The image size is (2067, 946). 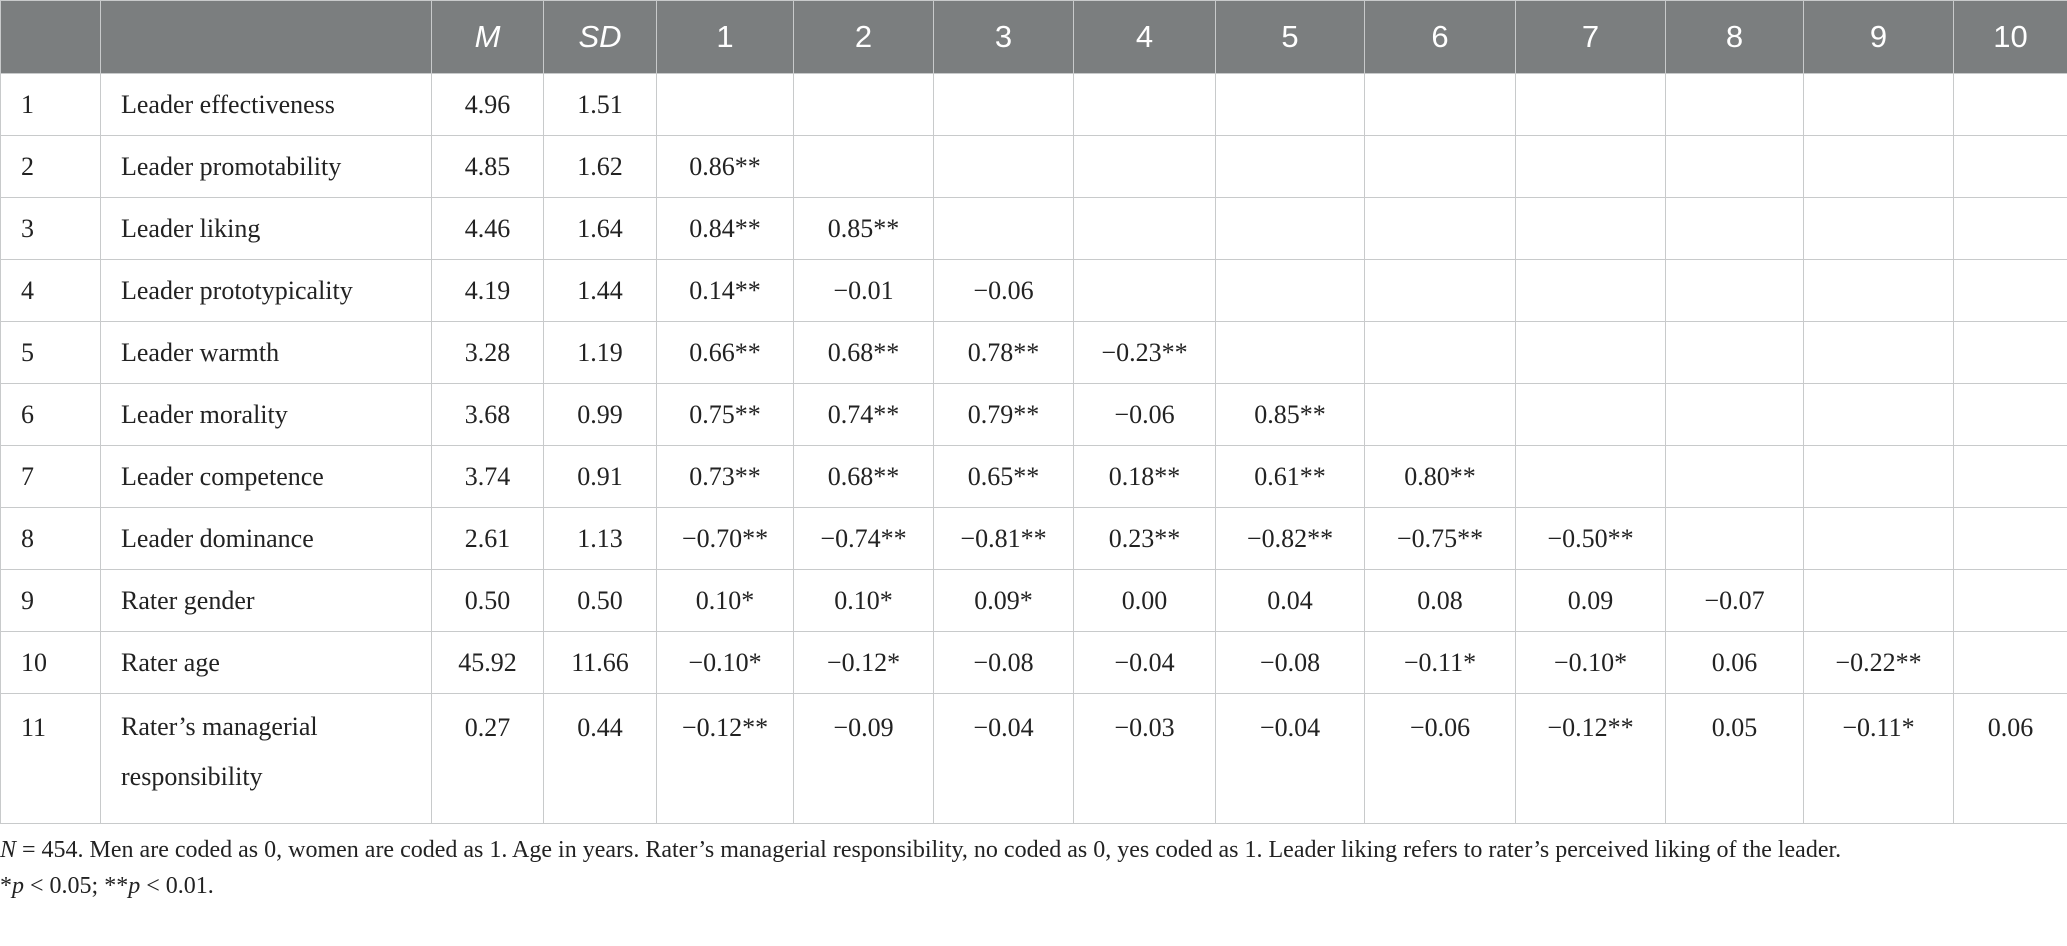 I want to click on correlation-cell: 0.04, so click(x=1290, y=600).